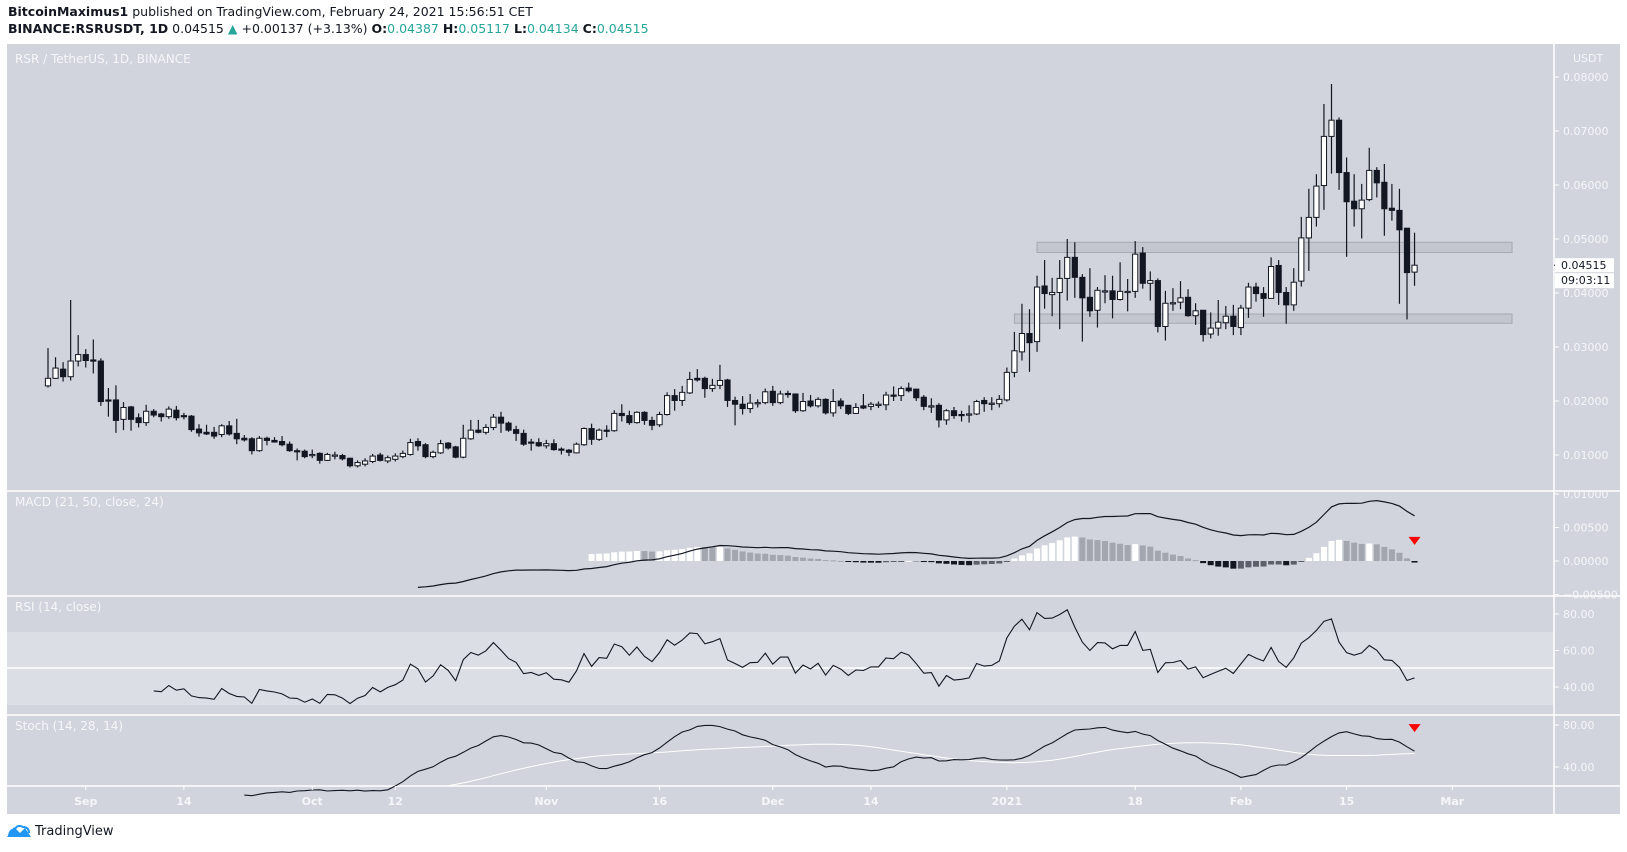 The width and height of the screenshot is (1627, 852). Describe the element at coordinates (520, 28) in the screenshot. I see `low-label: L:` at that location.